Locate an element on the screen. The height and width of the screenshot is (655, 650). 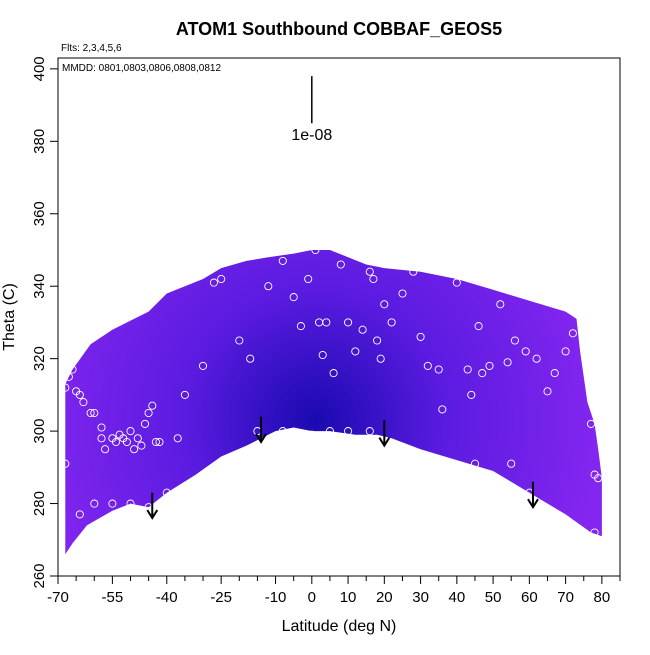
x-tick-label: -55 is located at coordinates (113, 597).